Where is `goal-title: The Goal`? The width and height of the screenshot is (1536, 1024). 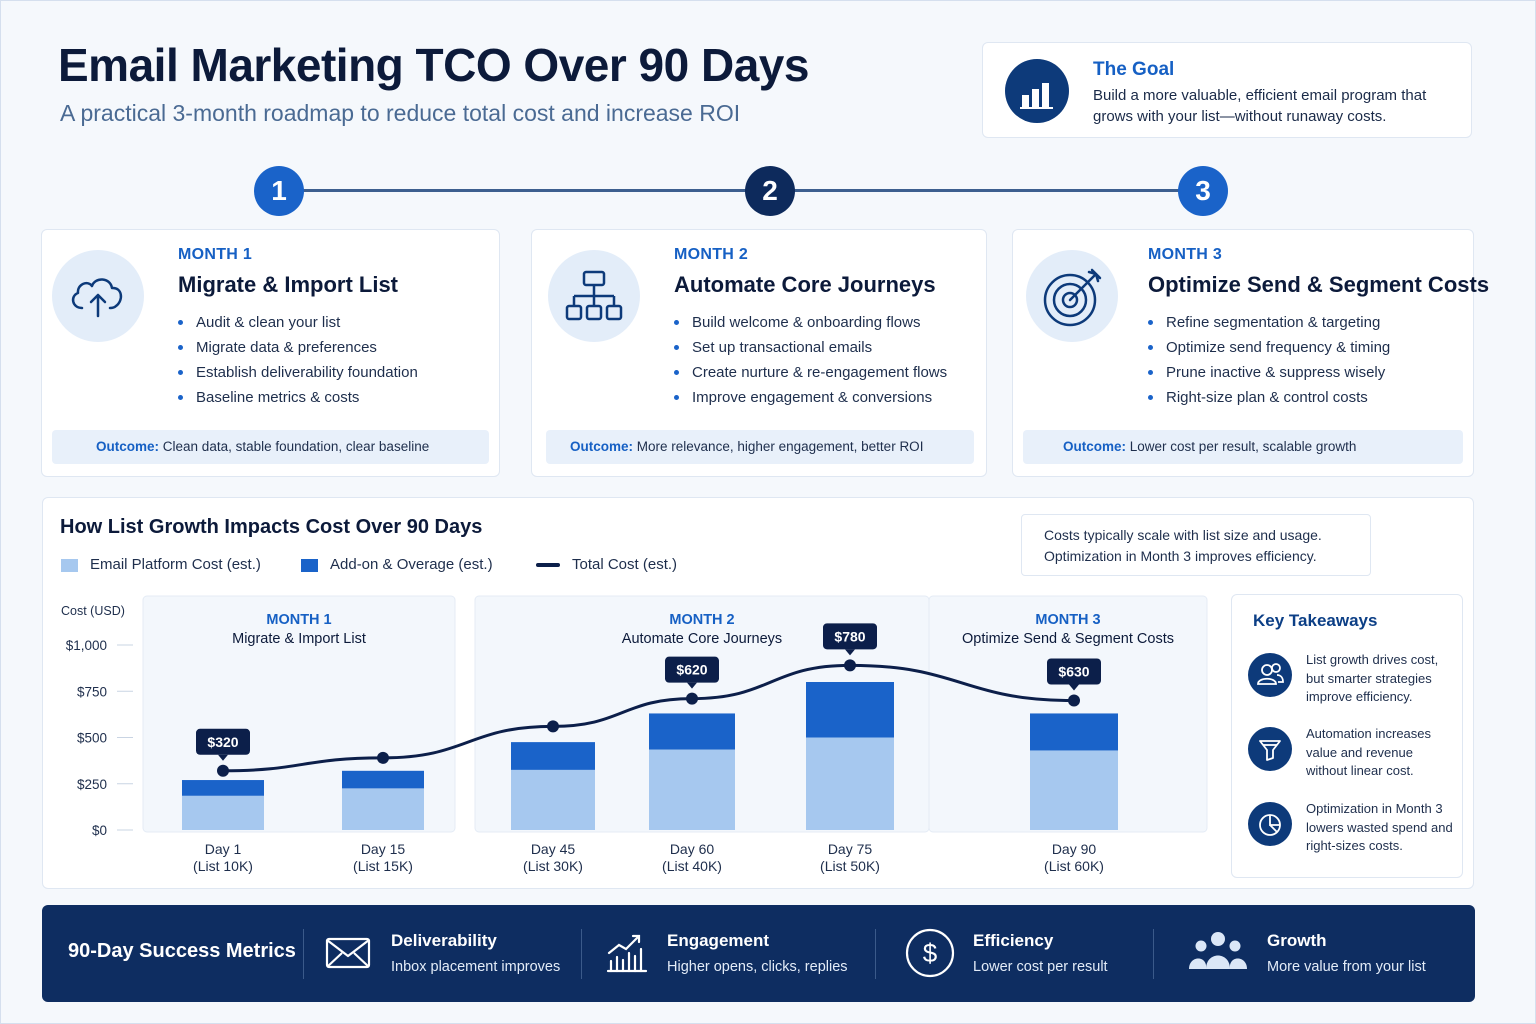 goal-title: The Goal is located at coordinates (1134, 69).